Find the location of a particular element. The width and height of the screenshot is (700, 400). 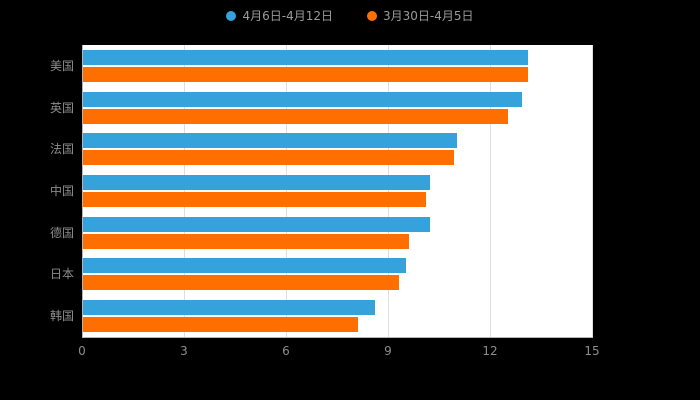

legend-label-apr6-apr12: 4月6日-4月12日 is located at coordinates (287, 16).